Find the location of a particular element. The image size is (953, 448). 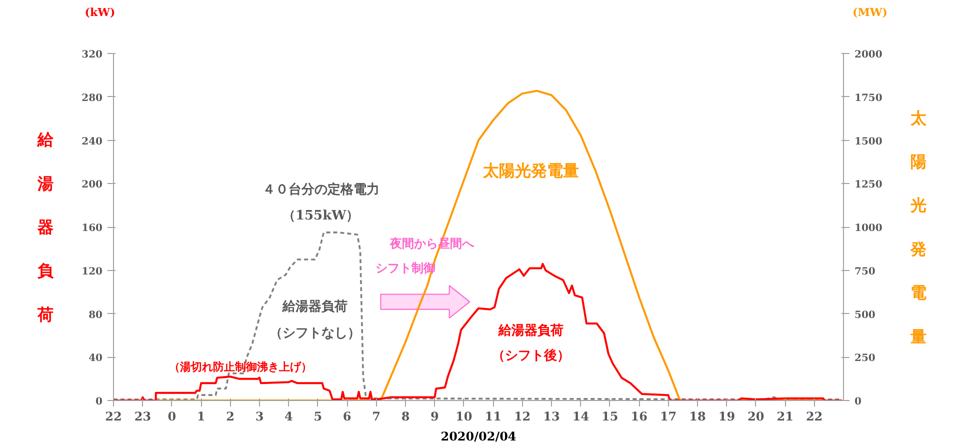

y-tick-label: 160 is located at coordinates (92, 228).